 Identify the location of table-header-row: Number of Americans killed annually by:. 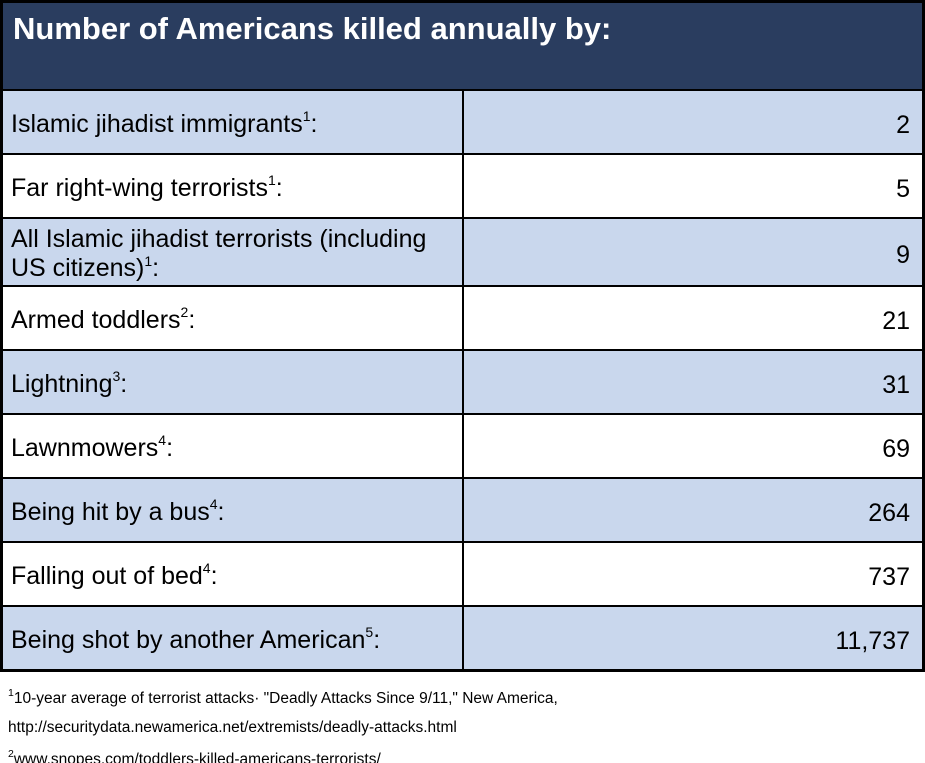
(462, 45).